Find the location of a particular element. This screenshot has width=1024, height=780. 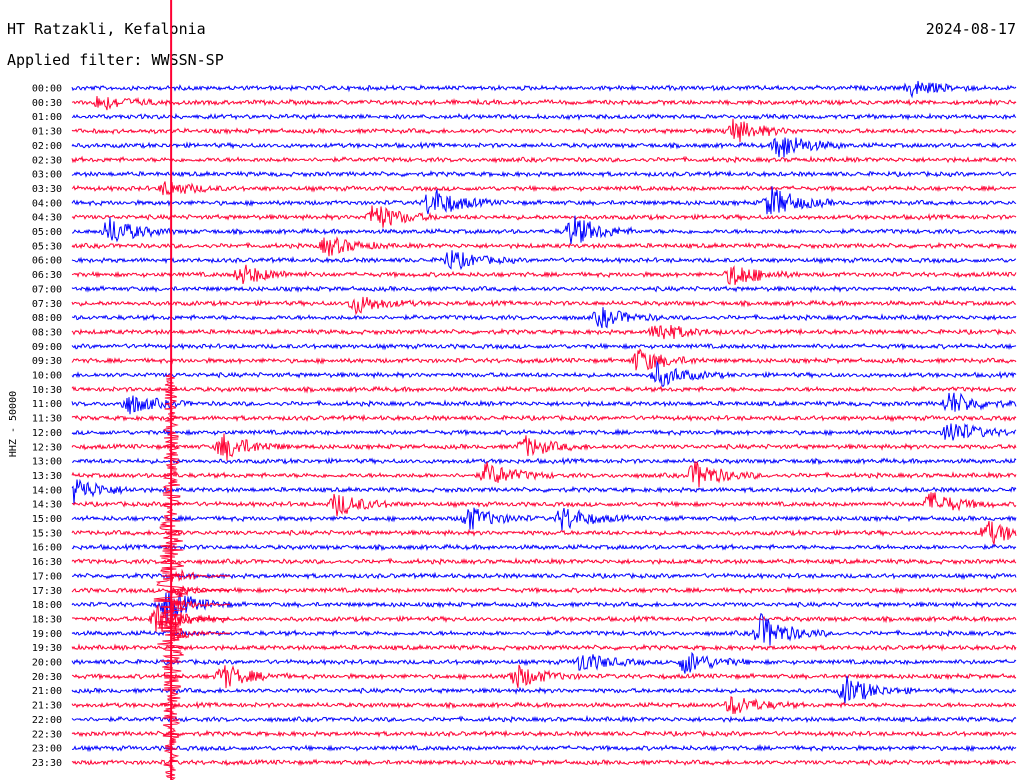

row-time-label: 10:30 is located at coordinates (47, 390).